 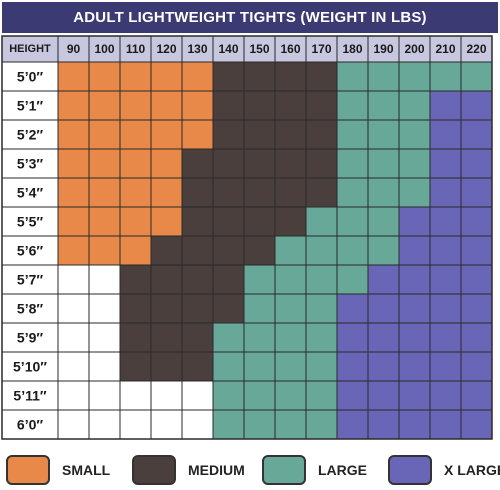 I want to click on legend-item-x-large: X LARGE, so click(x=444, y=470).